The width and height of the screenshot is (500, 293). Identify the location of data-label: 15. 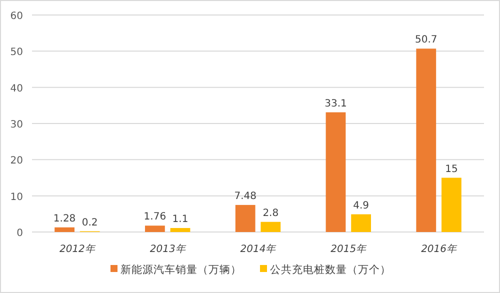
(451, 169).